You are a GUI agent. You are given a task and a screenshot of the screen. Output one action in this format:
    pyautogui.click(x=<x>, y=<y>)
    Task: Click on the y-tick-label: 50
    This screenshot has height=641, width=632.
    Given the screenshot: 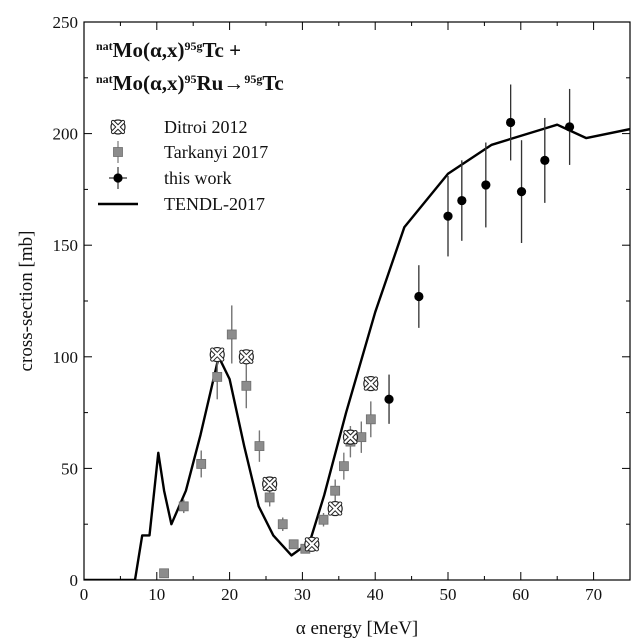 What is the action you would take?
    pyautogui.click(x=69, y=468)
    